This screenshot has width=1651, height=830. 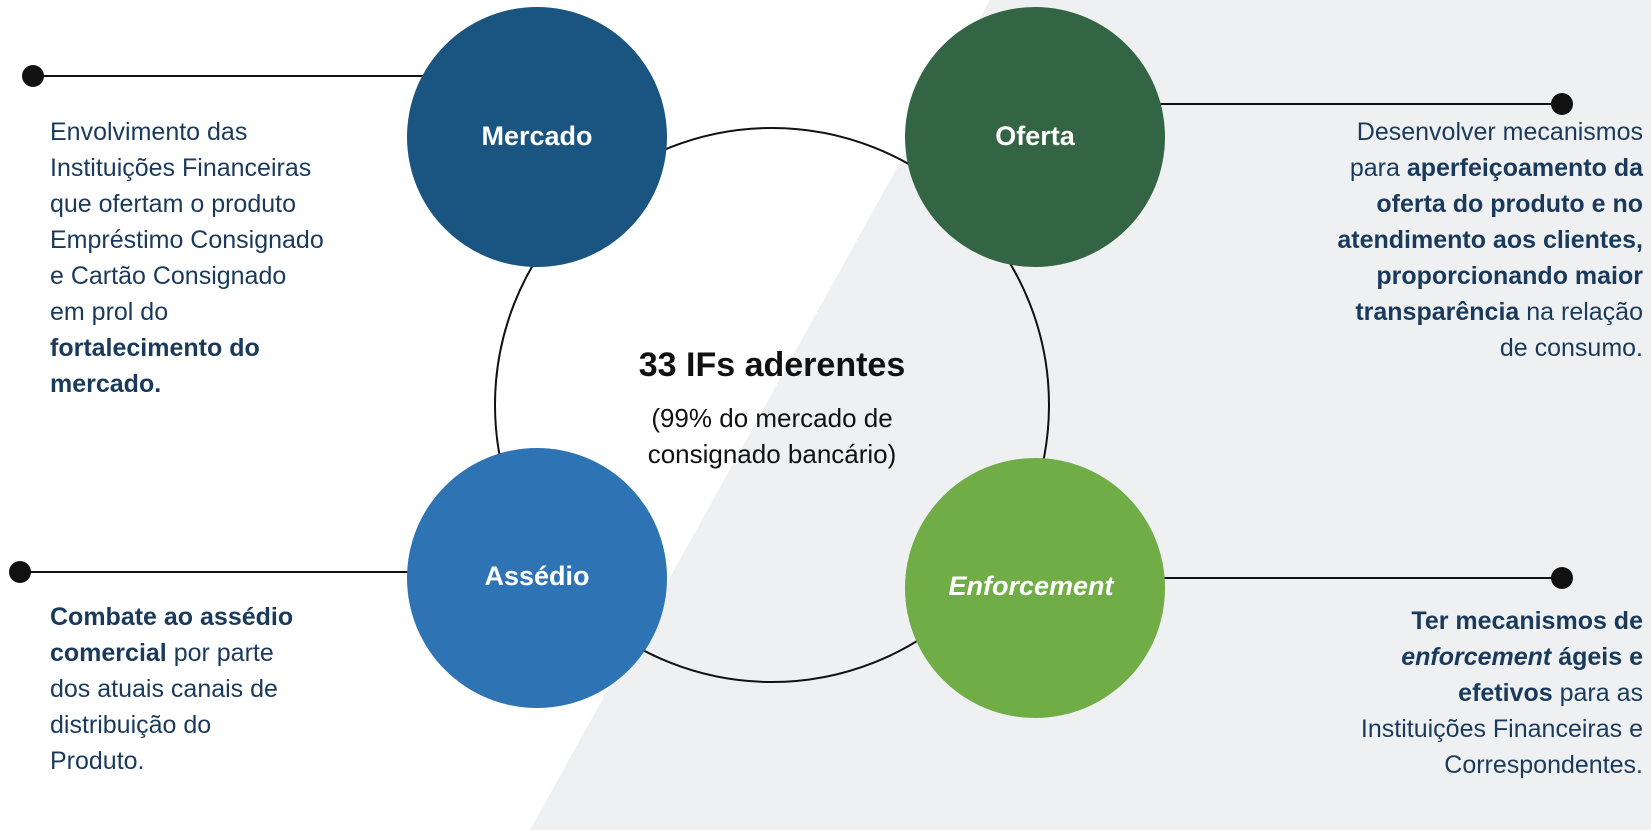 What do you see at coordinates (1525, 168) in the screenshot?
I see `text-run: aperfeiçoamento da` at bounding box center [1525, 168].